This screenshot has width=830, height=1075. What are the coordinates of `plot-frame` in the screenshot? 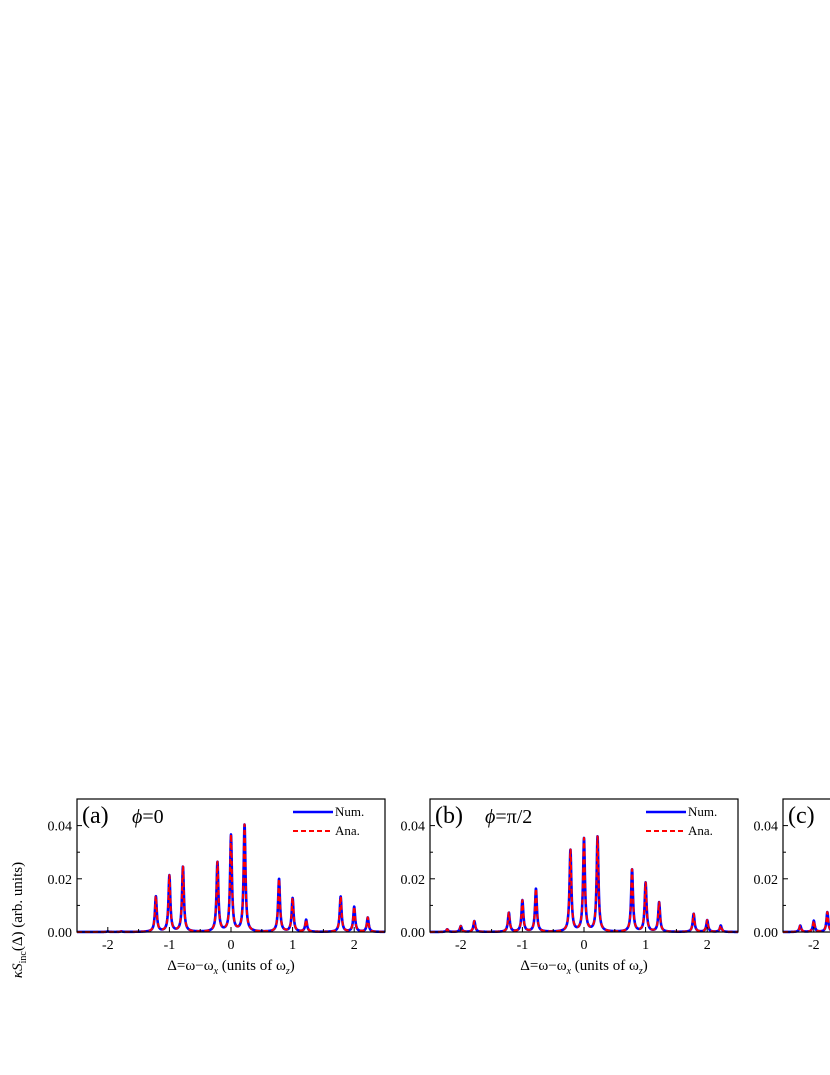 It's located at (806, 865).